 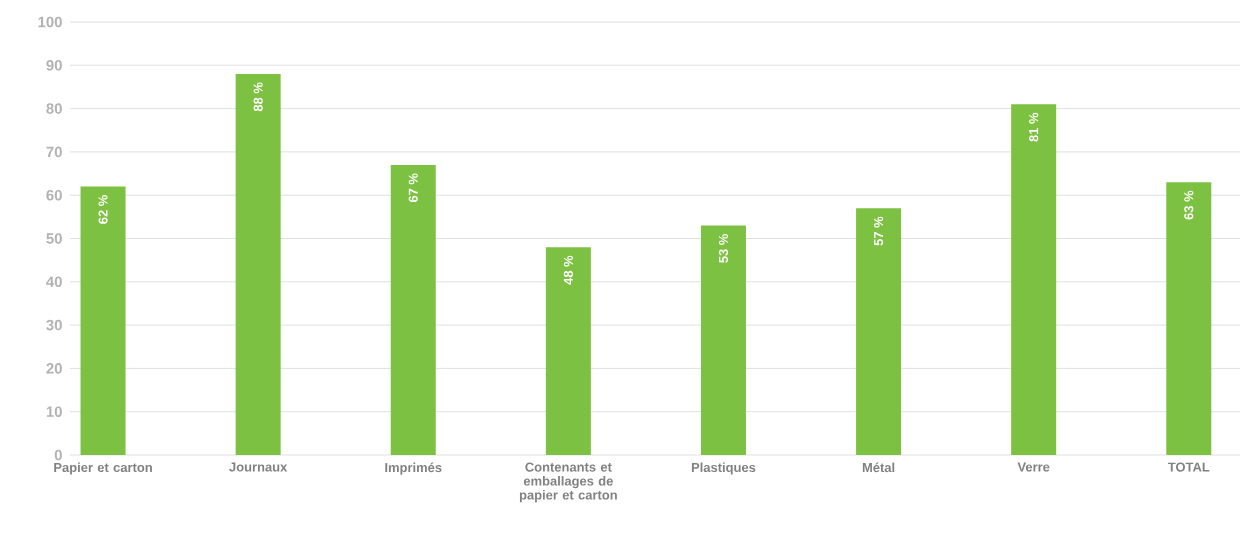 I want to click on y-tick-label: 10, so click(x=54, y=411).